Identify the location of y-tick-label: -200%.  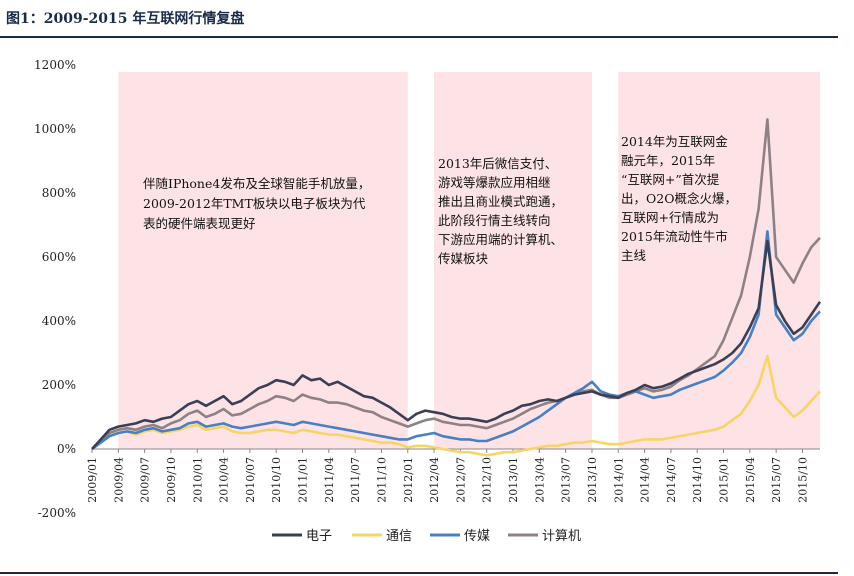
(57, 513).